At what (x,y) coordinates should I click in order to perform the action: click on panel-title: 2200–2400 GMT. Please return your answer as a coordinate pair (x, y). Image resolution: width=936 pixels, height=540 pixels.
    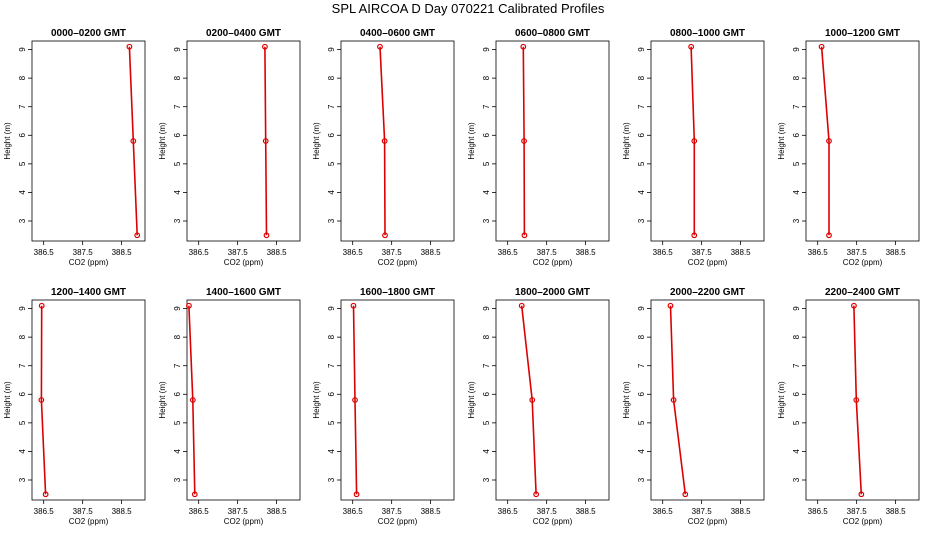
    Looking at the image, I should click on (862, 292).